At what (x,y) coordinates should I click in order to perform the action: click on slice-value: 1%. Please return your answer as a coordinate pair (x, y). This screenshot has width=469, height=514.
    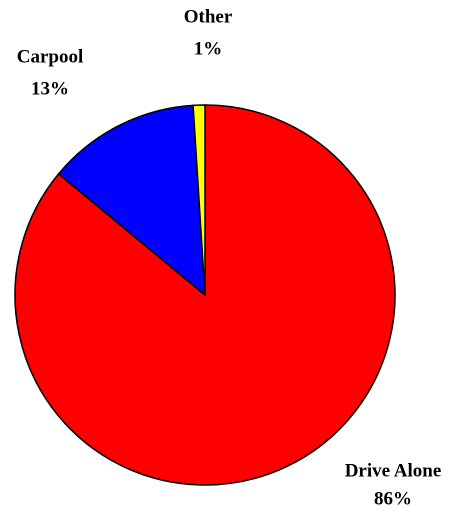
    Looking at the image, I should click on (208, 48).